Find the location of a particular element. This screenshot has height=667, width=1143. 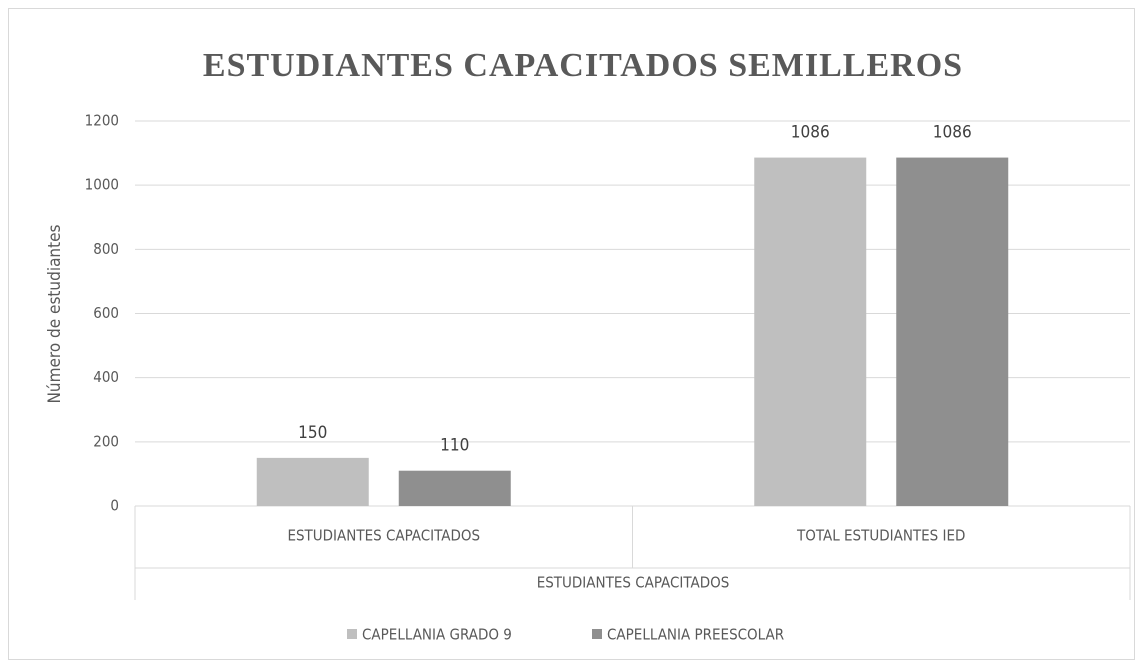

data-label: 110 is located at coordinates (454, 446).